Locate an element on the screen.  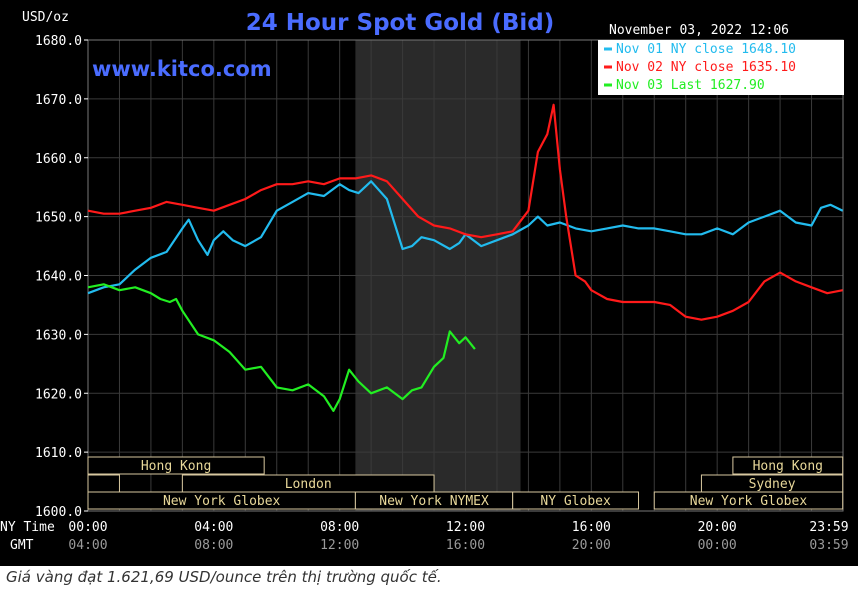
legend-entry: Nov 01 NY close 1648.10 is located at coordinates (706, 49).